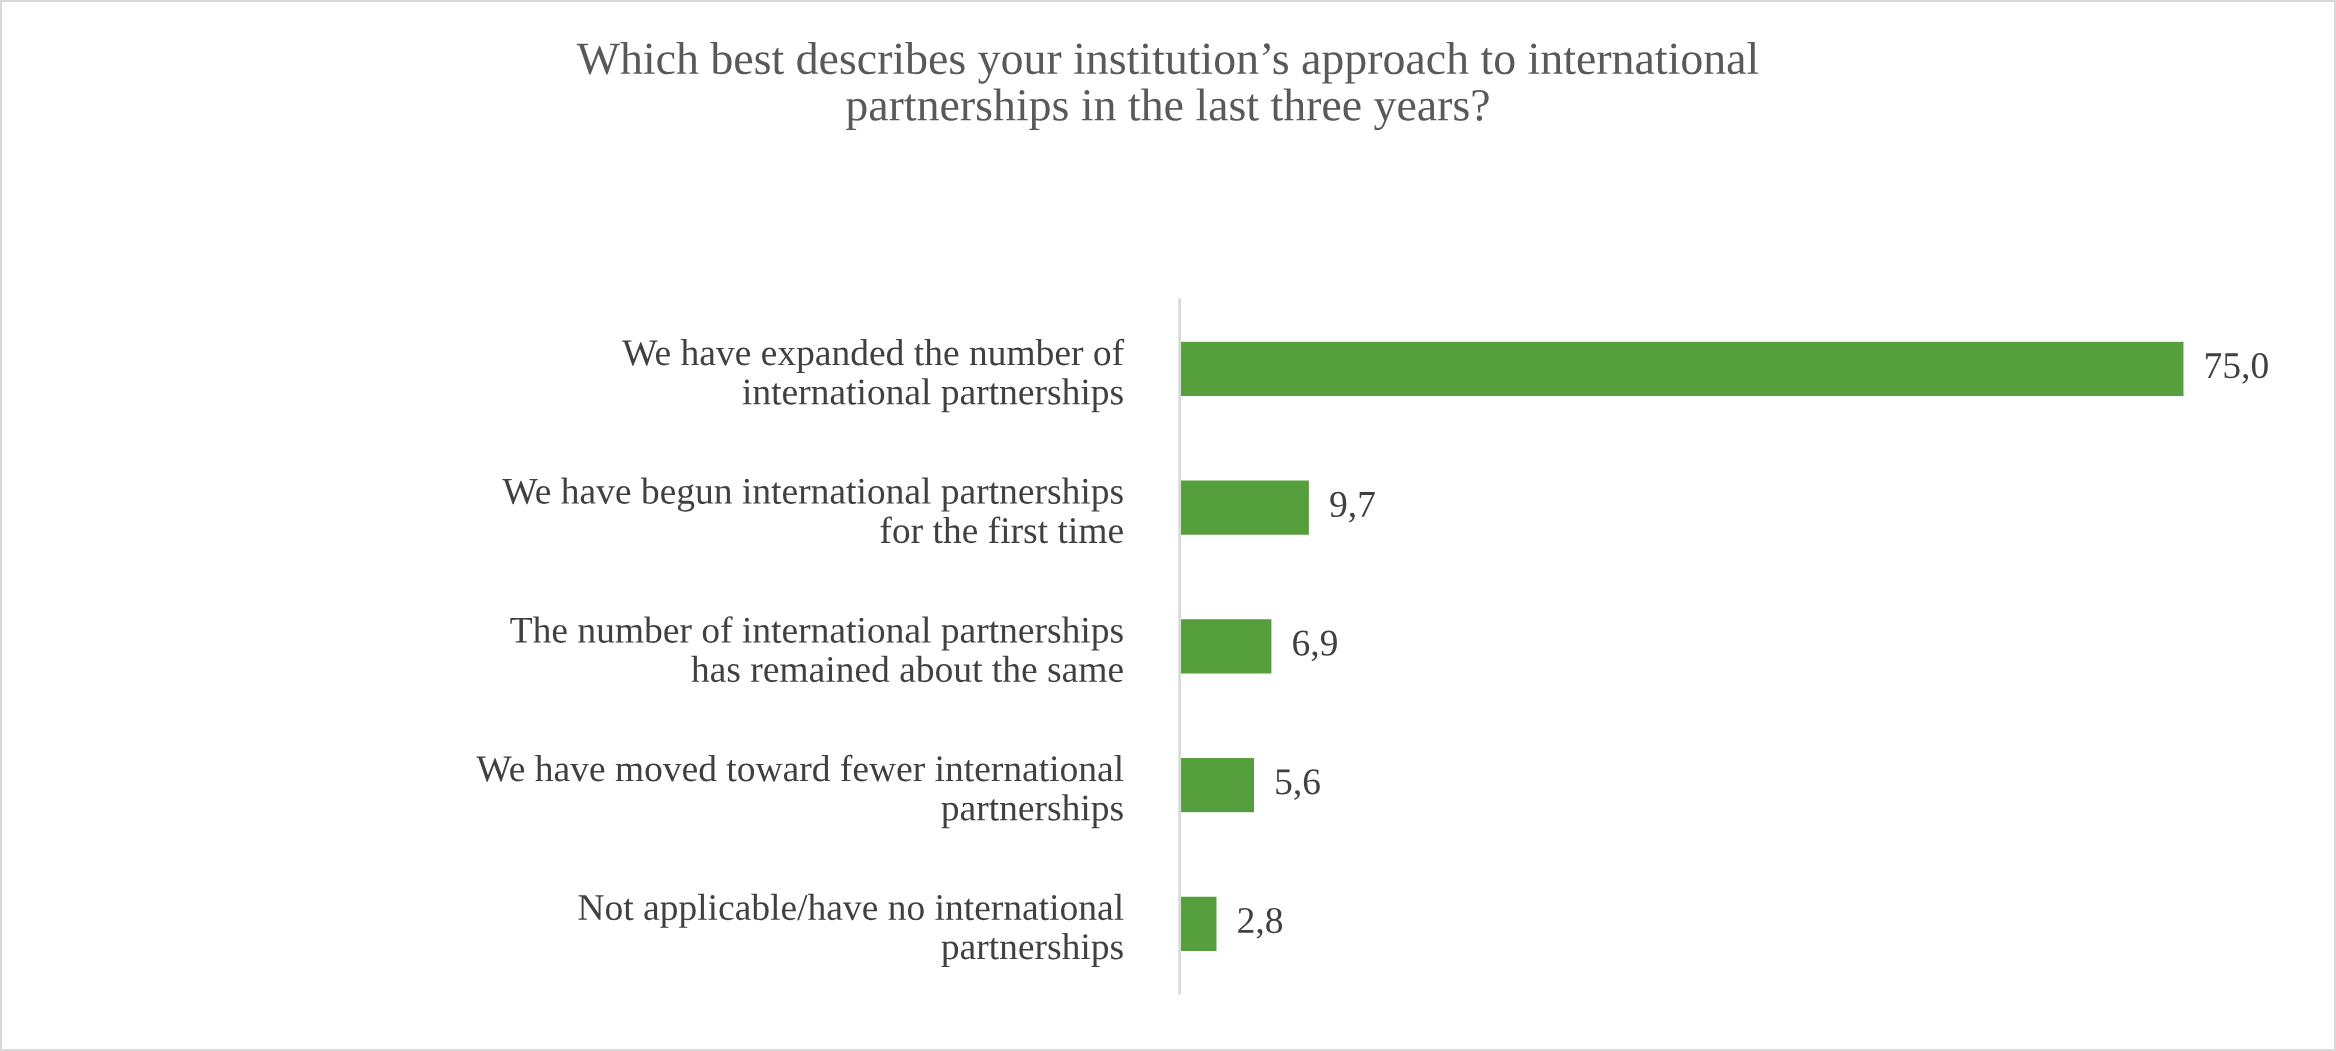  Describe the element at coordinates (1352, 507) in the screenshot. I see `data-label: 9,7` at that location.